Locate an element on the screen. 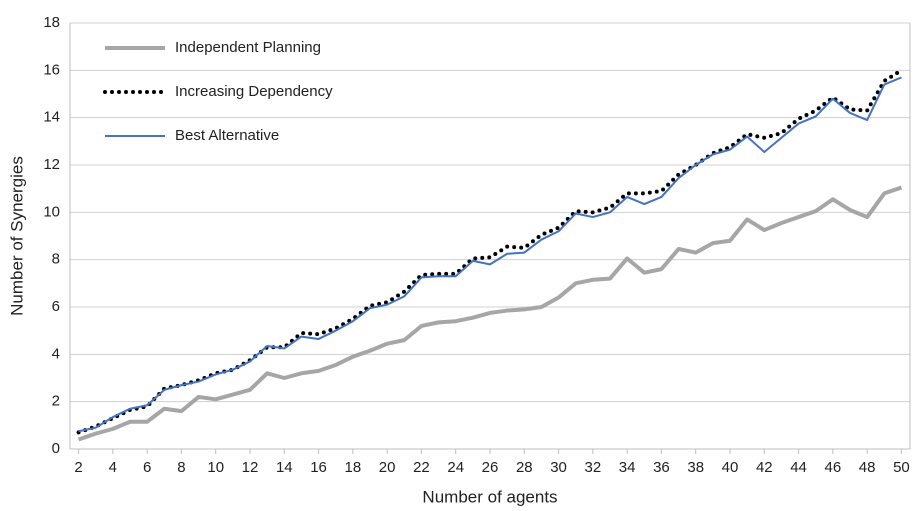 This screenshot has width=915, height=511. x-tick-label: 42 is located at coordinates (764, 467).